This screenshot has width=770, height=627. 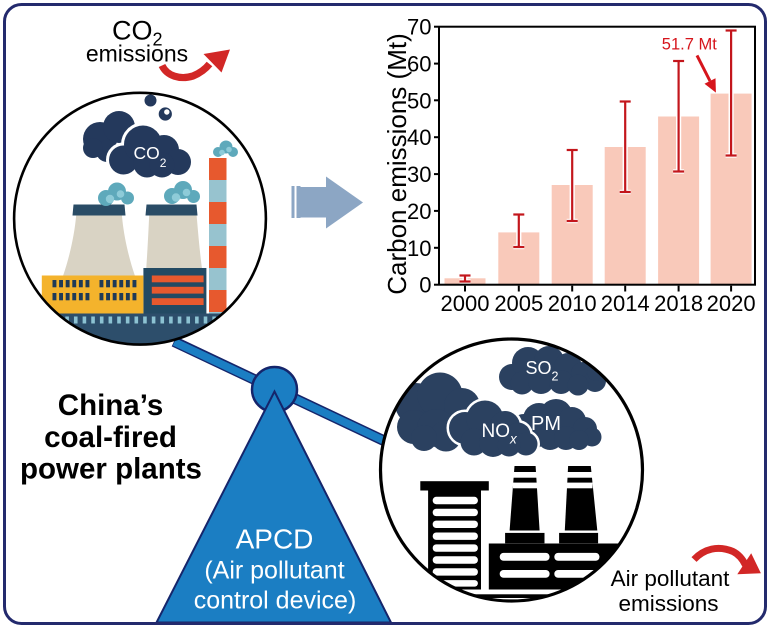 What do you see at coordinates (572, 303) in the screenshot?
I see `svg-text: 2010` at bounding box center [572, 303].